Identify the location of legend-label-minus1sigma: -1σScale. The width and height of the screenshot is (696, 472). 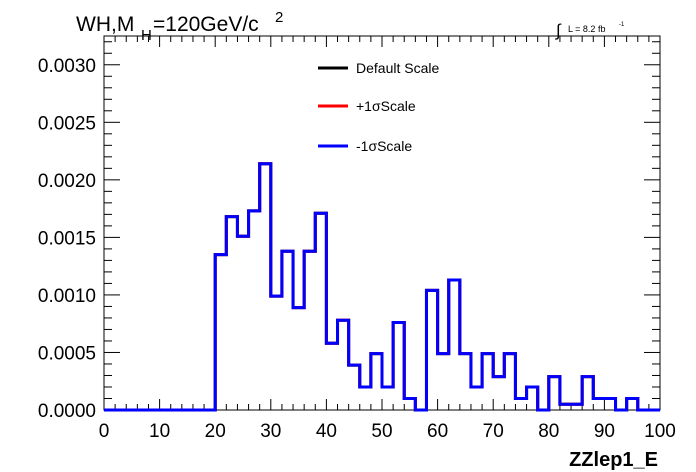
(384, 146).